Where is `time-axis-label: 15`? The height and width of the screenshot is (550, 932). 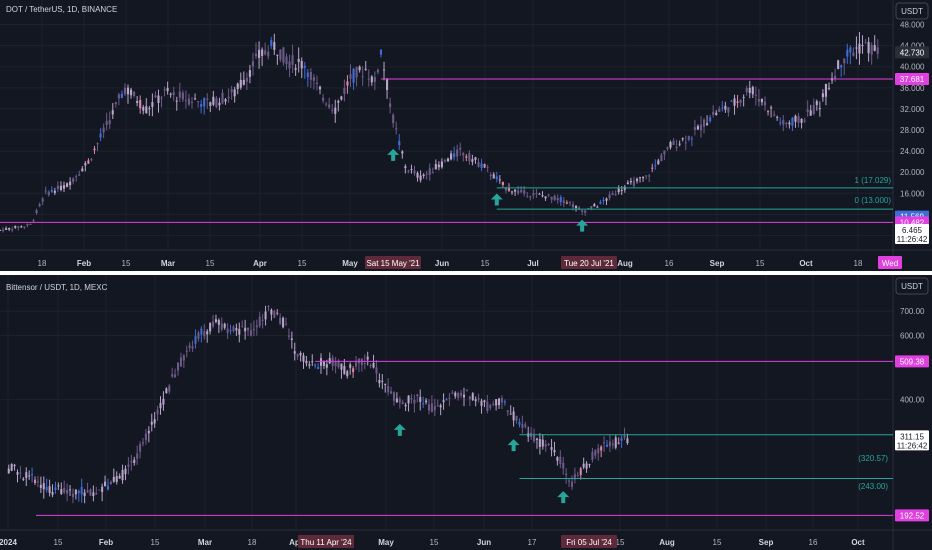 time-axis-label: 15 is located at coordinates (717, 542).